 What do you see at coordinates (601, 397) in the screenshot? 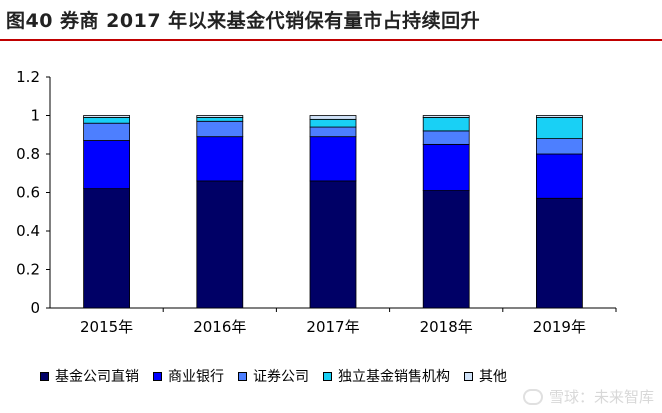
I see `watermark-text: 雪球：未来智库` at bounding box center [601, 397].